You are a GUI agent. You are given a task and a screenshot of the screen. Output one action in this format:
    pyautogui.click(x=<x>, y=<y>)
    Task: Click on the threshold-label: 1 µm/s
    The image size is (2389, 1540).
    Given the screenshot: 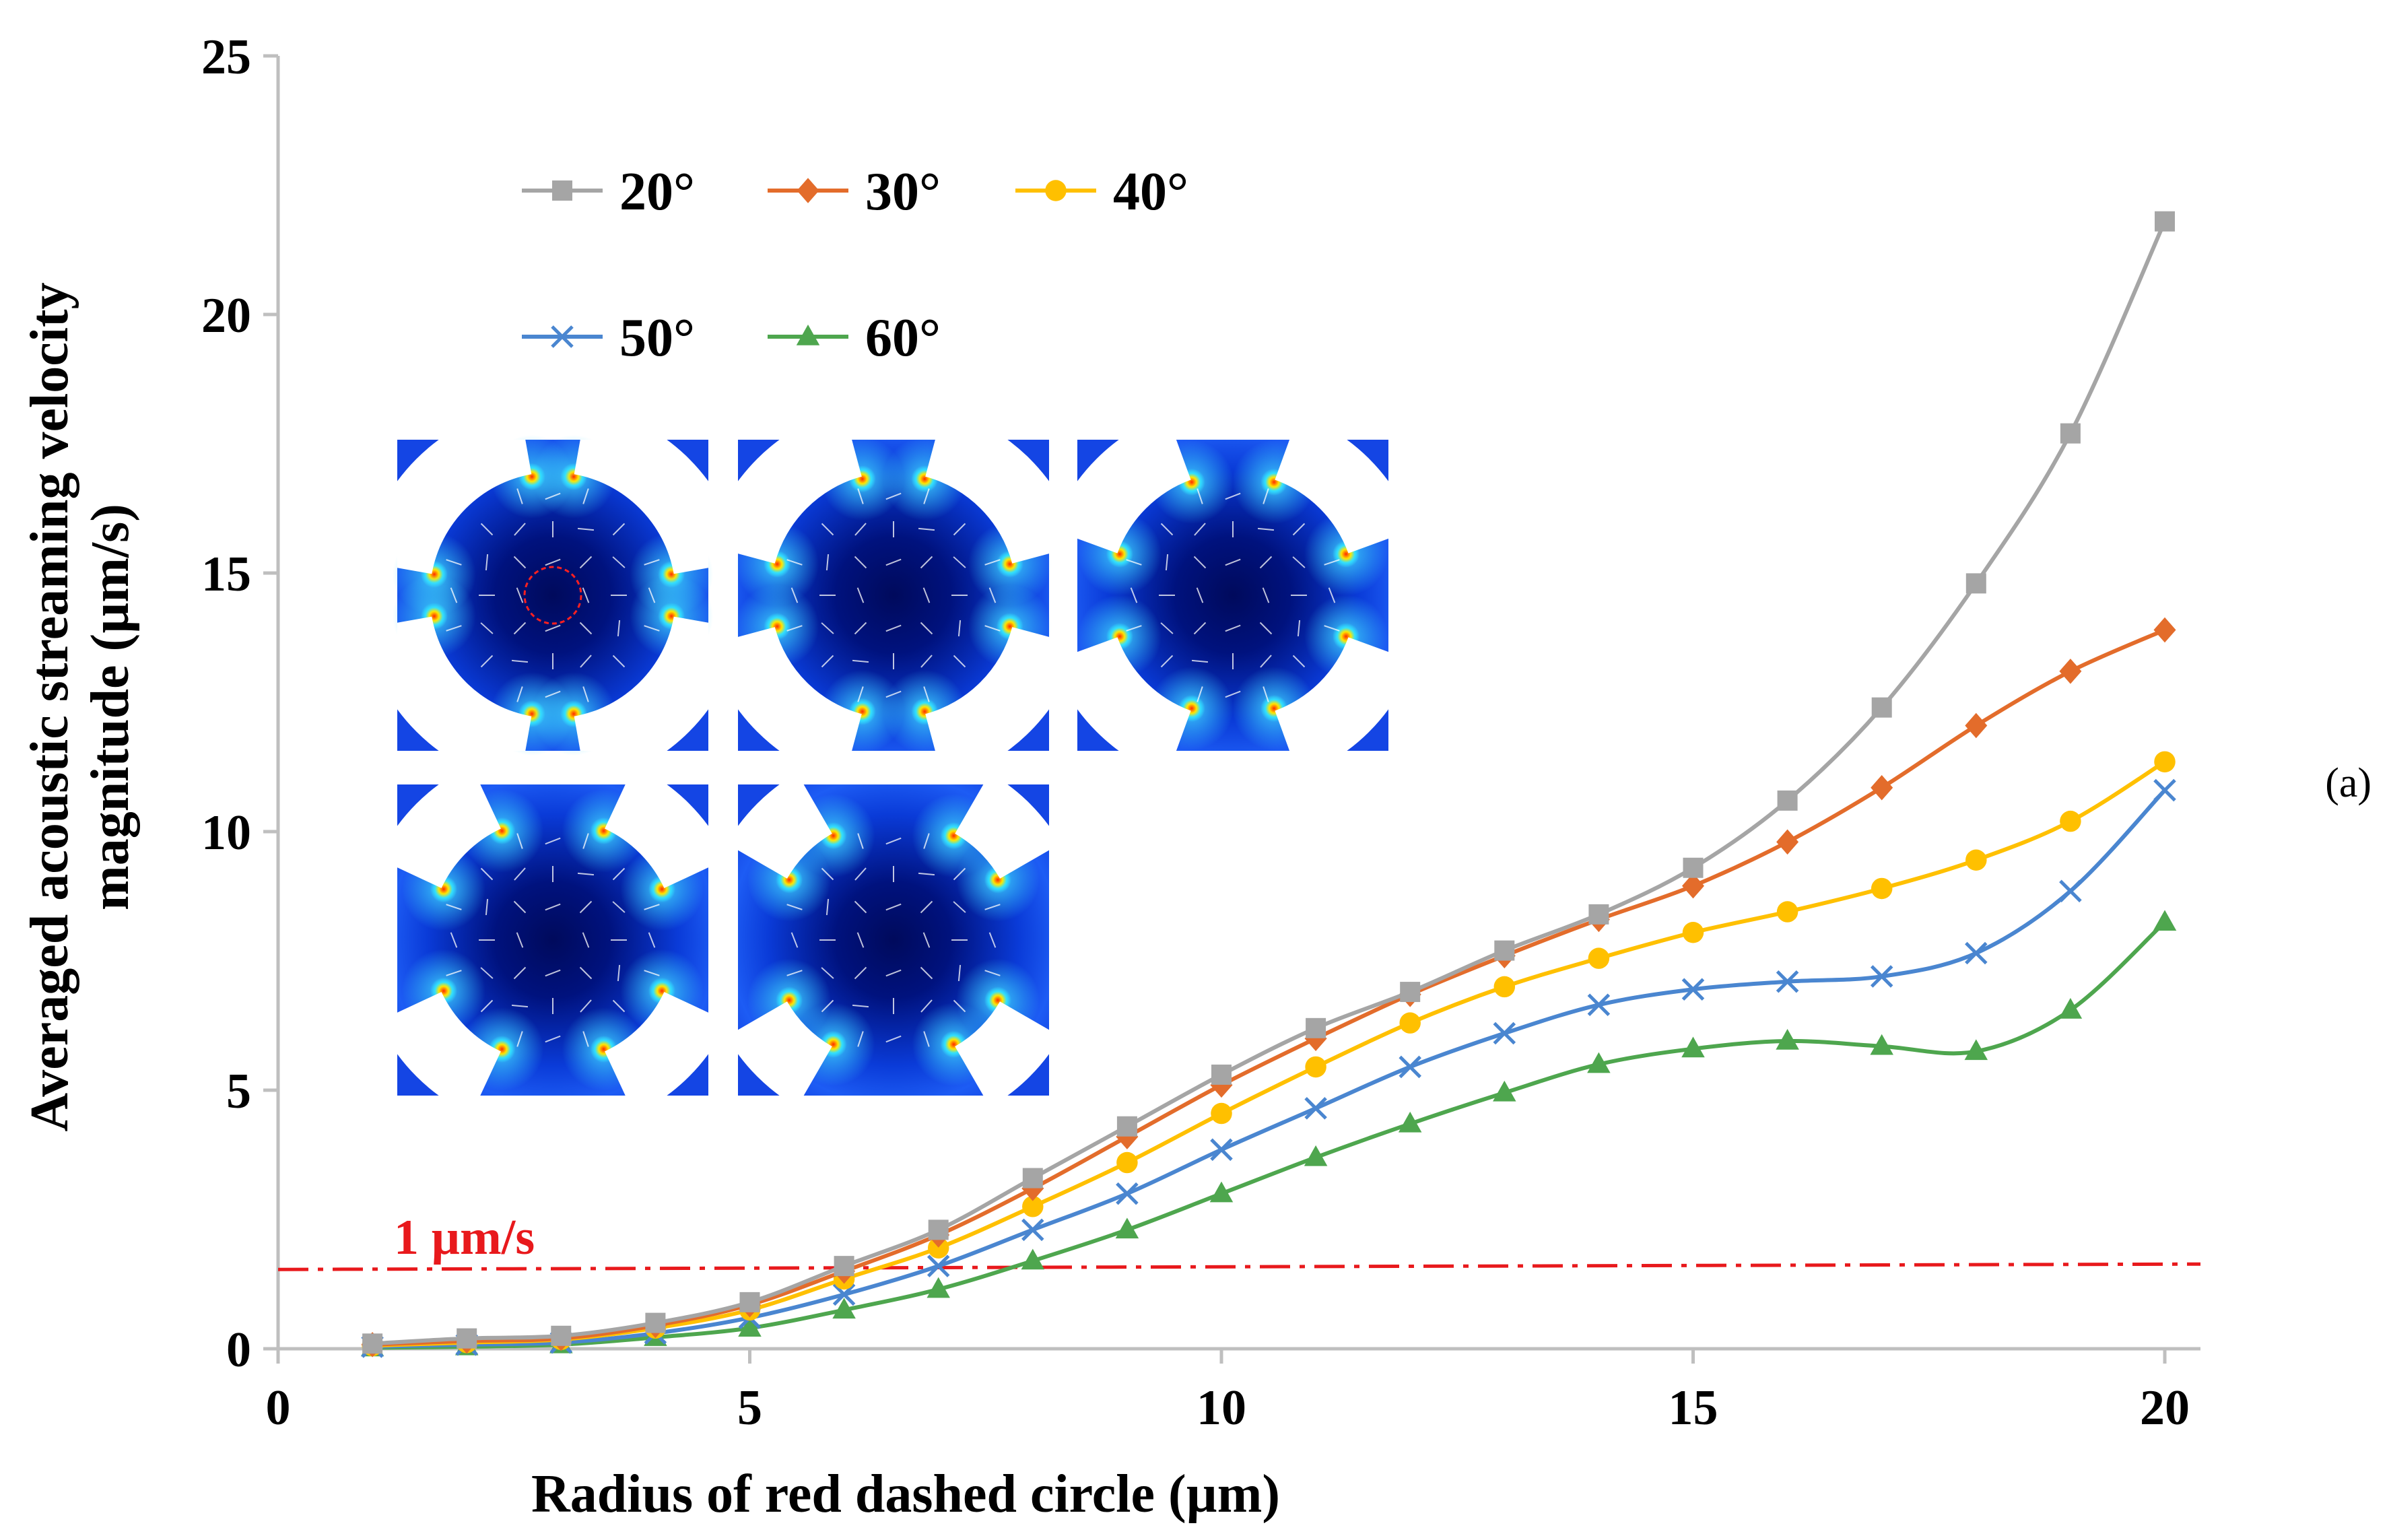 What is the action you would take?
    pyautogui.click(x=464, y=1237)
    